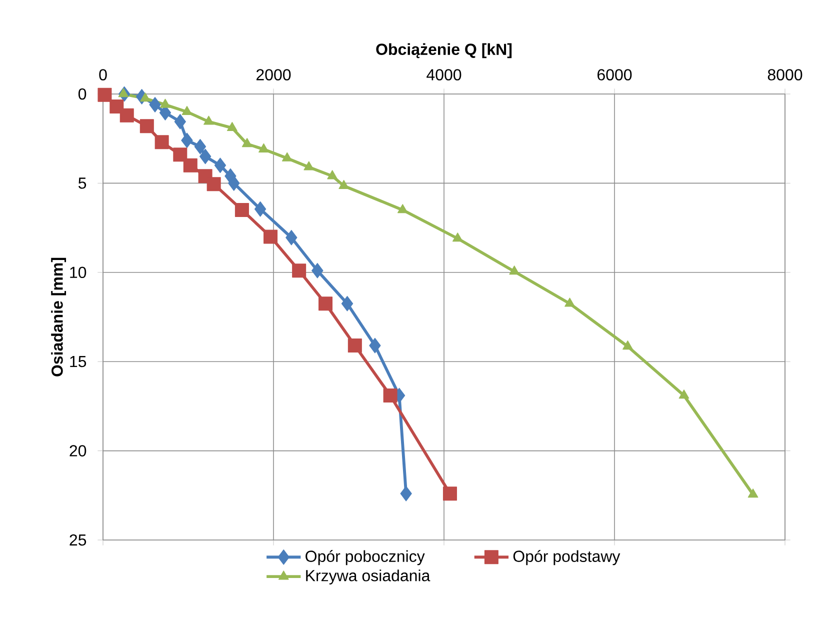  Describe the element at coordinates (273, 74) in the screenshot. I see `x-tick-label: 2000` at that location.